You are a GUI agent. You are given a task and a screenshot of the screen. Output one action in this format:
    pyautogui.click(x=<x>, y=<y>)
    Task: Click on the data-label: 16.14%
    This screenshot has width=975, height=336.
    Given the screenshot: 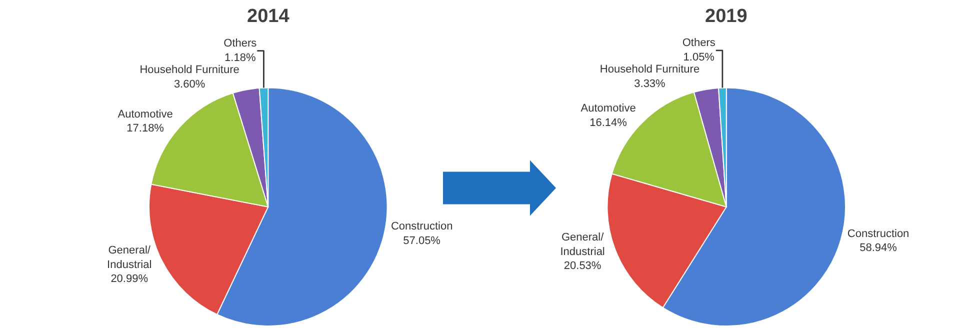 What is the action you would take?
    pyautogui.click(x=609, y=122)
    